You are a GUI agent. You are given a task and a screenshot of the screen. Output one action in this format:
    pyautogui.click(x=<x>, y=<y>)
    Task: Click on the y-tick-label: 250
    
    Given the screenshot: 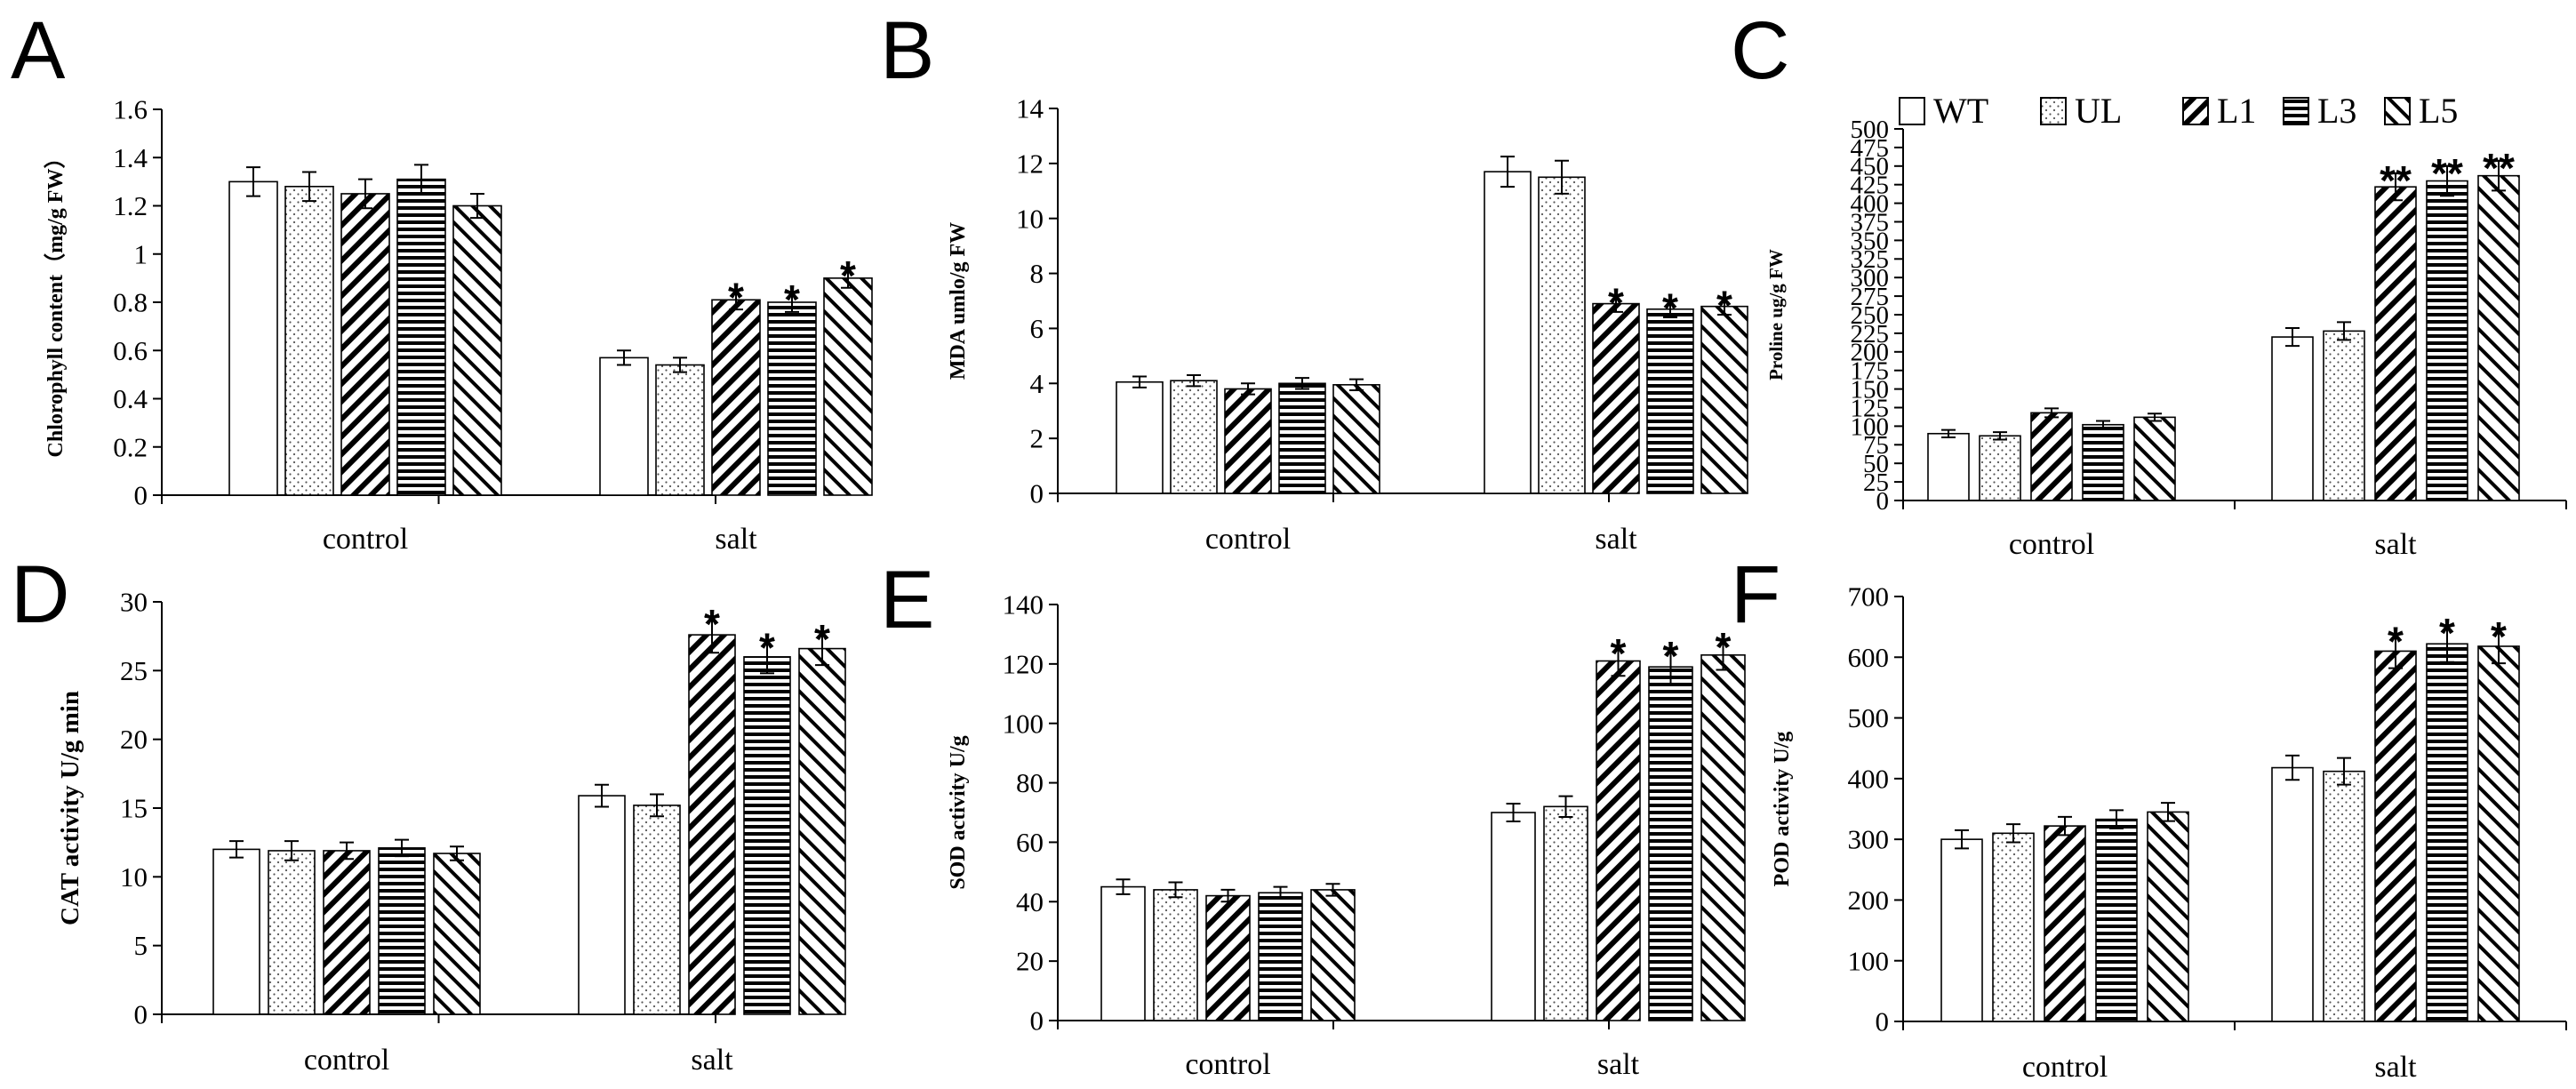 What is the action you would take?
    pyautogui.click(x=1870, y=316)
    